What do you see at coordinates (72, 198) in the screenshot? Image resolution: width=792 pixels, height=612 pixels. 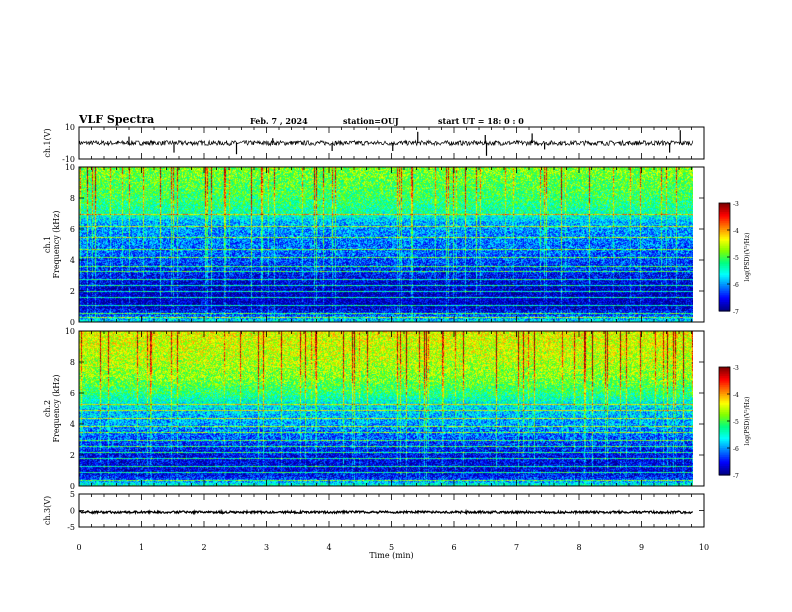 I see `y-tick-label-1: 8` at bounding box center [72, 198].